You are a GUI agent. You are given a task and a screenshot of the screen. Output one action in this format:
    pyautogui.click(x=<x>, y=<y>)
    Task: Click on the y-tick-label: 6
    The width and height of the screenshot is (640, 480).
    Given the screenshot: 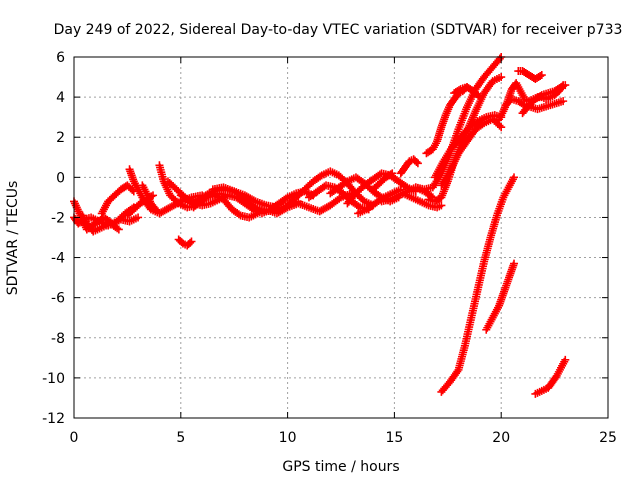 What is the action you would take?
    pyautogui.click(x=60, y=58)
    